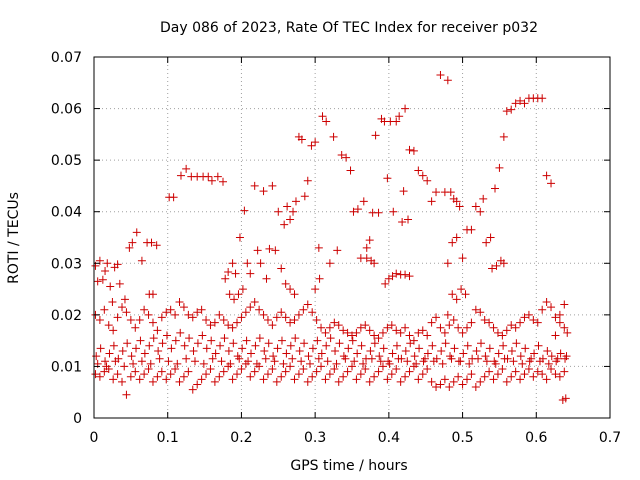 The height and width of the screenshot is (480, 640). What do you see at coordinates (66, 161) in the screenshot?
I see `y-tick-label: 0.05` at bounding box center [66, 161].